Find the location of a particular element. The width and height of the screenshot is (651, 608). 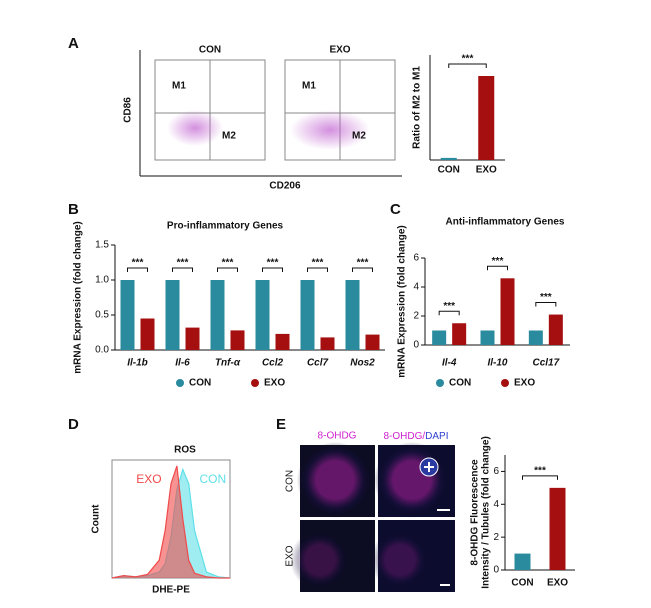

y-axis-label: Ratio of M2 to M1 is located at coordinates (417, 107).